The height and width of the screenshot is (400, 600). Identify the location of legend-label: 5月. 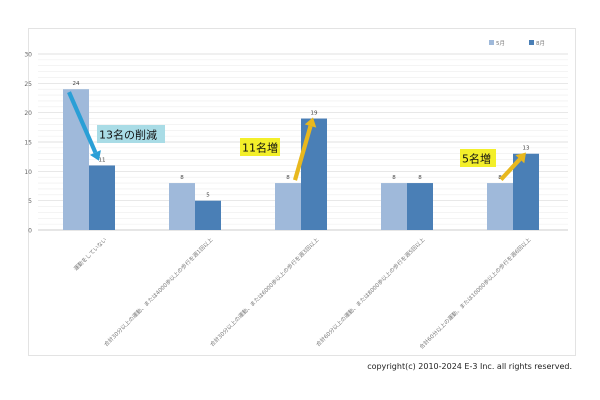
(500, 43).